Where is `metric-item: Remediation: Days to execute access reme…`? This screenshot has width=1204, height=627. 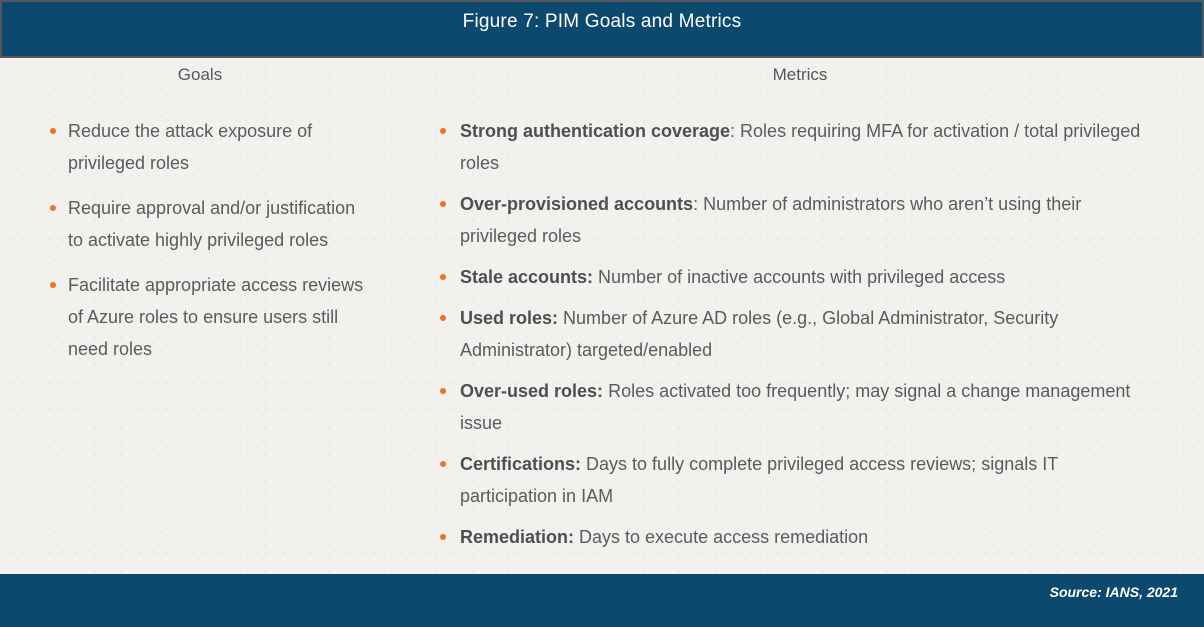
metric-item: Remediation: Days to execute access reme… is located at coordinates (797, 537).